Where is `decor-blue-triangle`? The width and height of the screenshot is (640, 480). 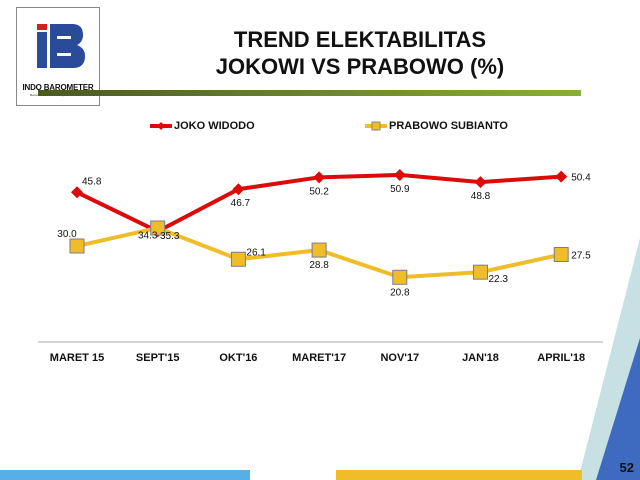
decor-blue-triangle is located at coordinates (618, 409).